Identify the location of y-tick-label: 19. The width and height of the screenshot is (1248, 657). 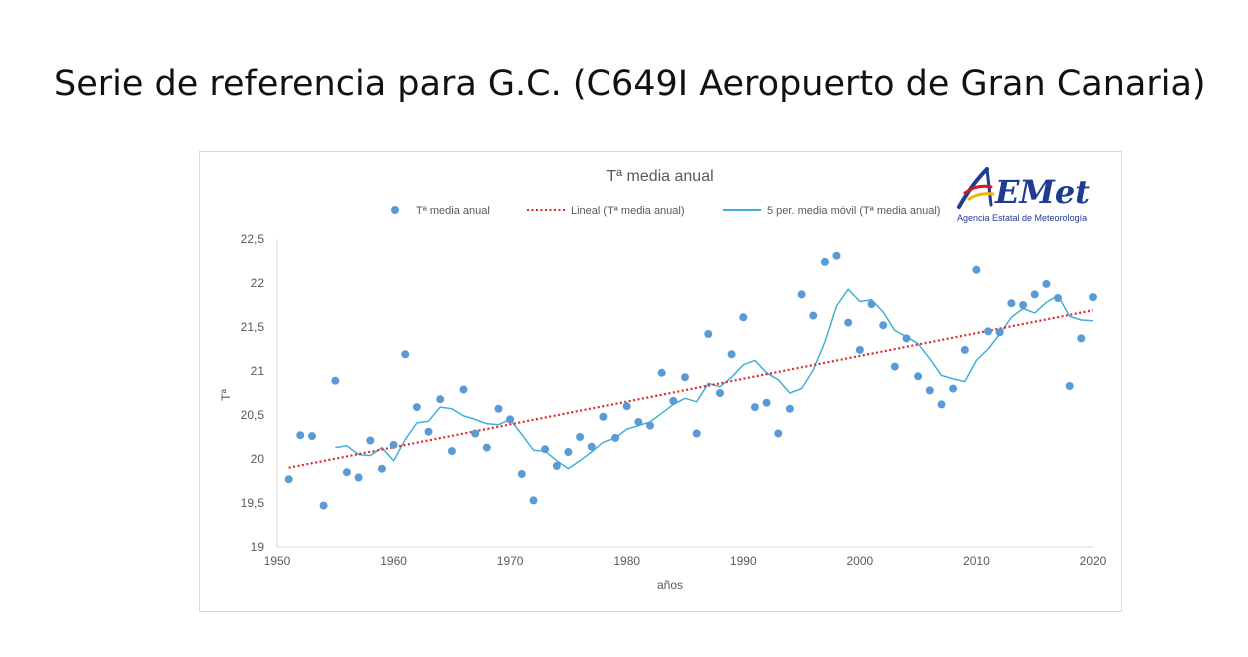
(258, 547).